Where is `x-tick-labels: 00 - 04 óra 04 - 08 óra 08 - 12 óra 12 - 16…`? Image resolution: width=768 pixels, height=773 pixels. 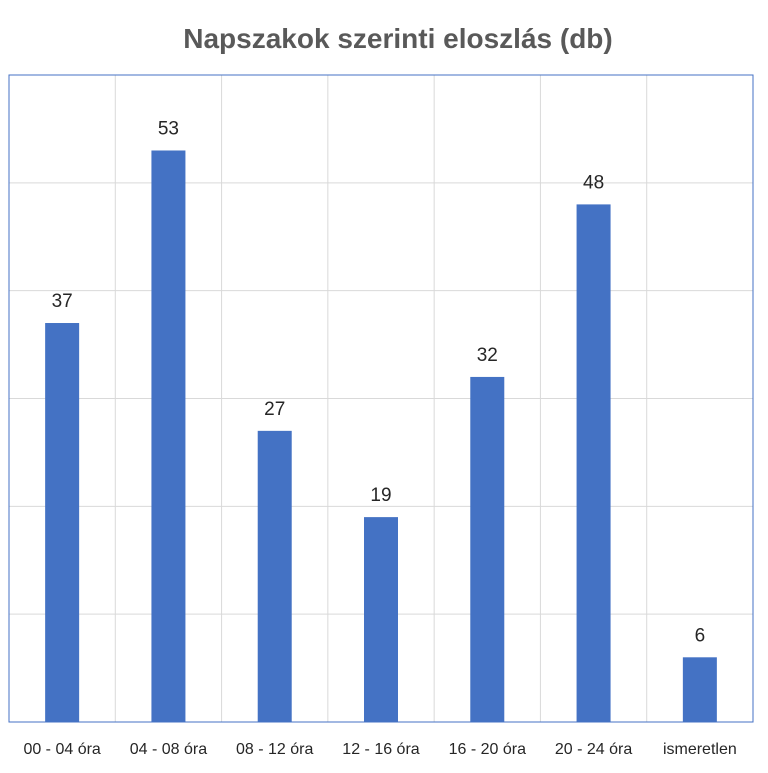
x-tick-labels: 00 - 04 óra 04 - 08 óra 08 - 12 óra 12 - 16… is located at coordinates (379, 749).